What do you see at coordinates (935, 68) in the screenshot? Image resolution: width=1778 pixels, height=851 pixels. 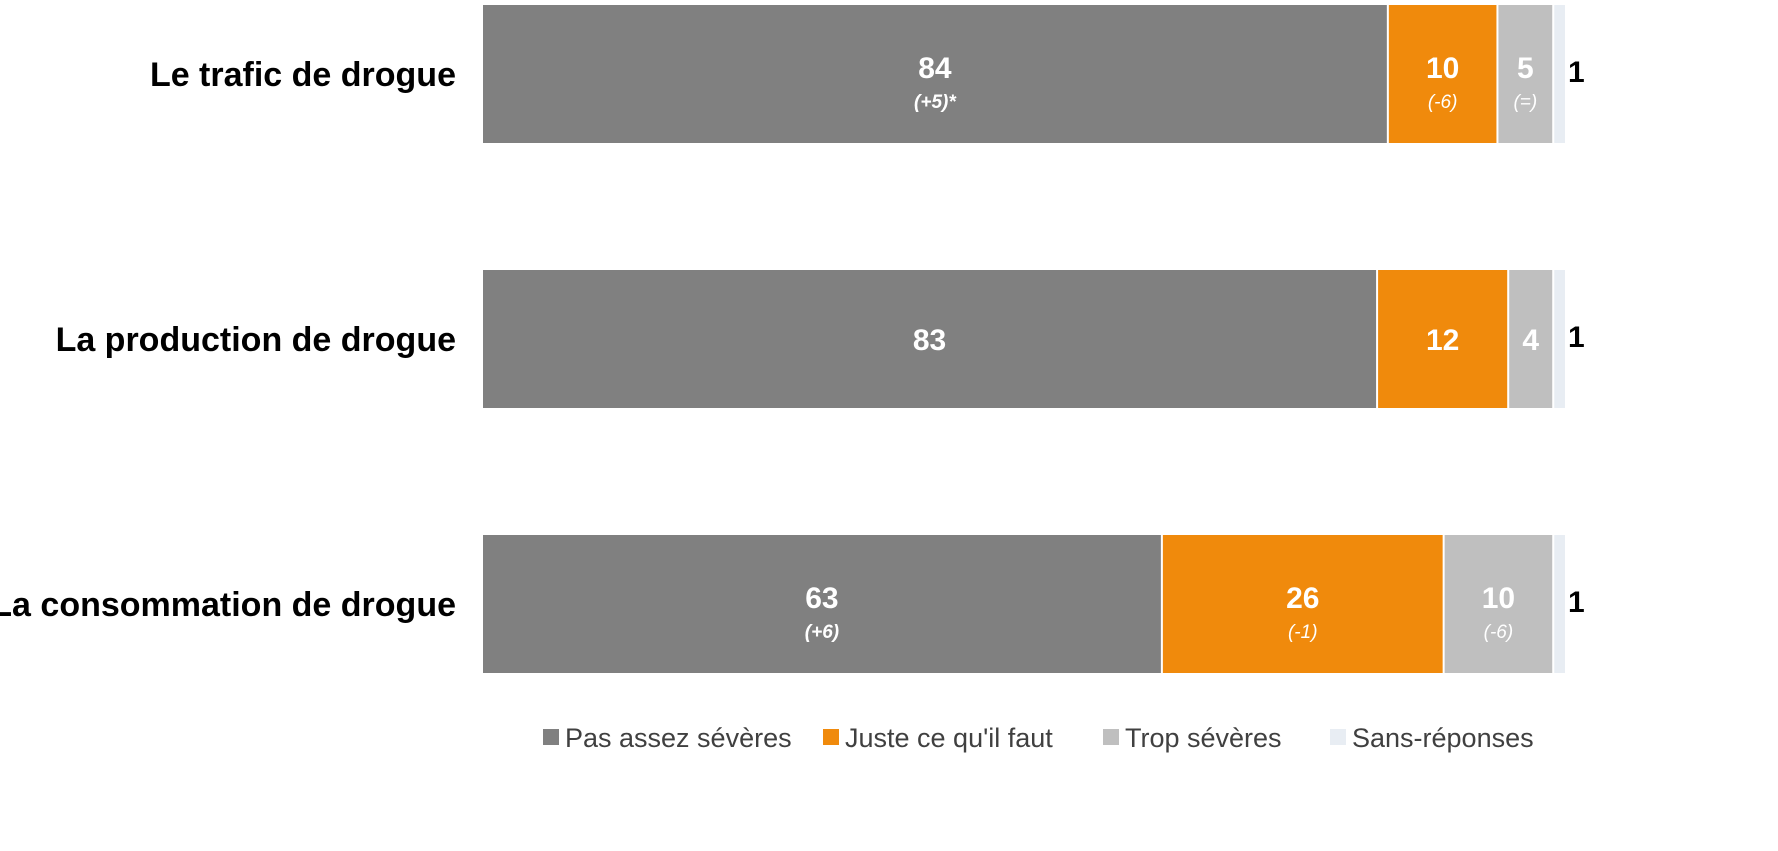 I see `data-label: 84` at bounding box center [935, 68].